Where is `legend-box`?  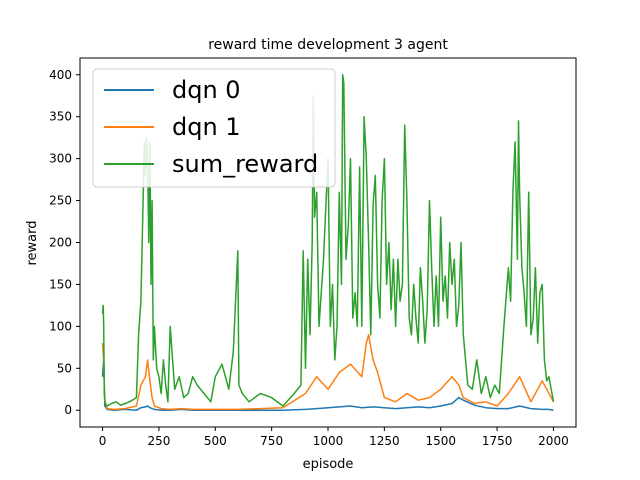
legend-box is located at coordinates (214, 128).